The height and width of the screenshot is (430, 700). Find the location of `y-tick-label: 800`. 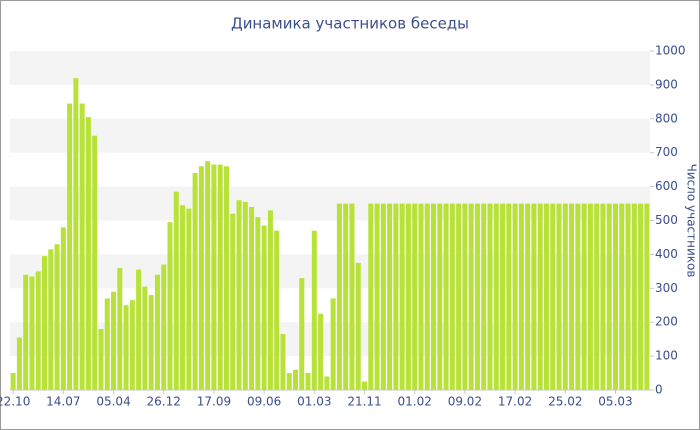

y-tick-label: 800 is located at coordinates (666, 118).